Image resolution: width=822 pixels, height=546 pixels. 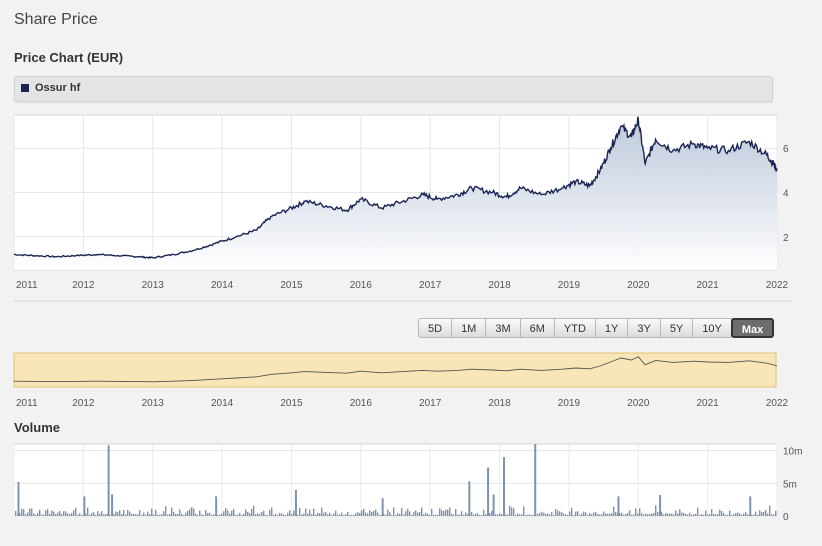 I want to click on range-button-6m: 6M, so click(x=537, y=328).